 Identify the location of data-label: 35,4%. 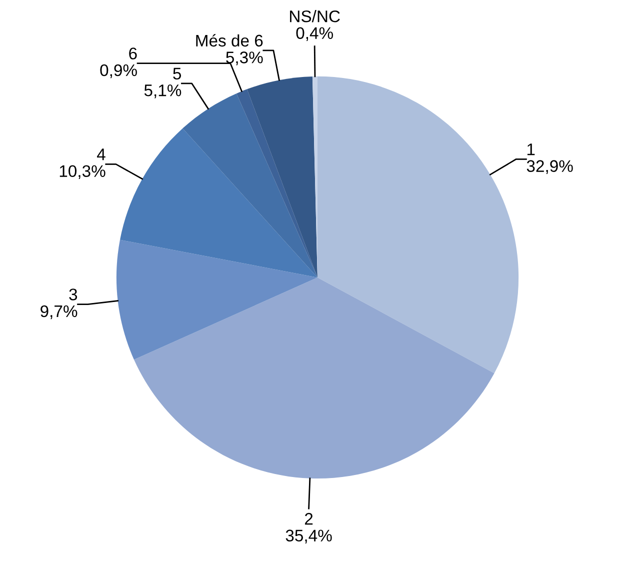
(309, 537).